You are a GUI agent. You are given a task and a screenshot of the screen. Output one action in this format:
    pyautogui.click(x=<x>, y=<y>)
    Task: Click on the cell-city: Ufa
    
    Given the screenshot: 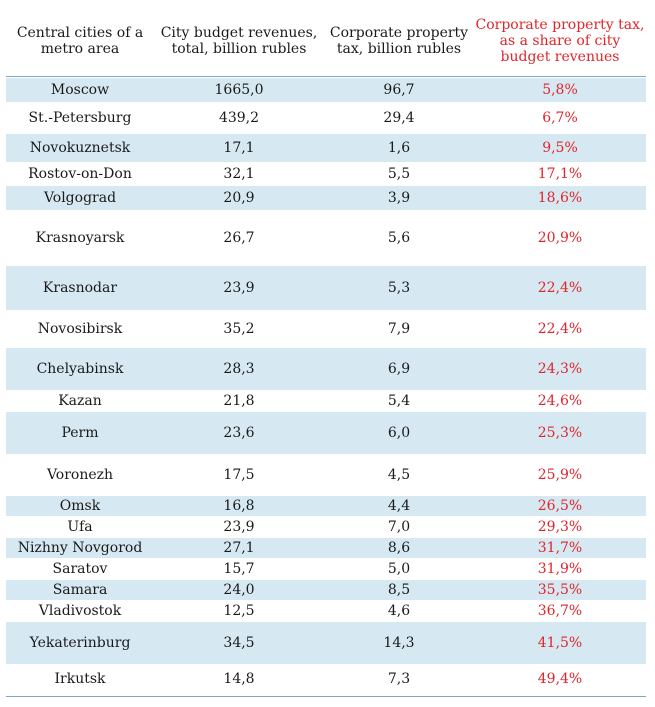 What is the action you would take?
    pyautogui.click(x=80, y=527)
    